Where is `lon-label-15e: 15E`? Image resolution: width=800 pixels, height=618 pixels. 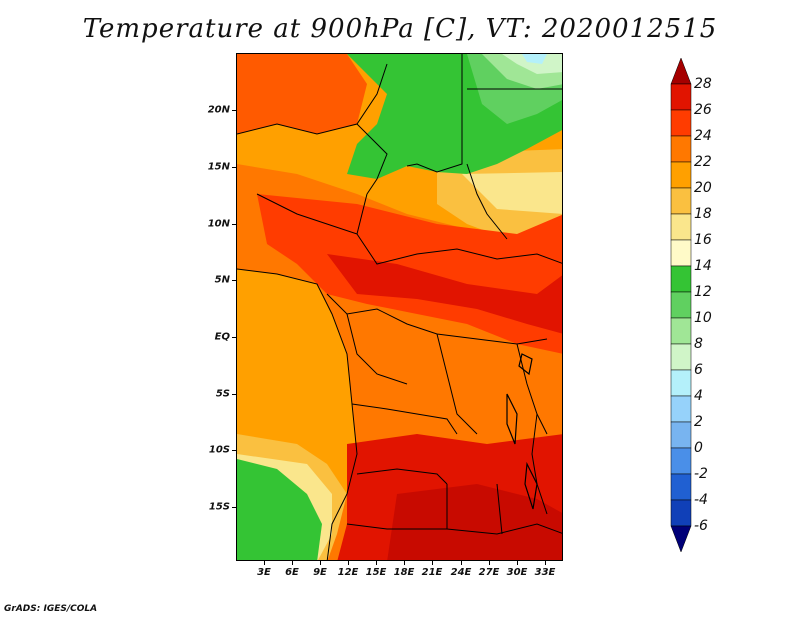
lon-label-15e: 15E is located at coordinates (376, 572).